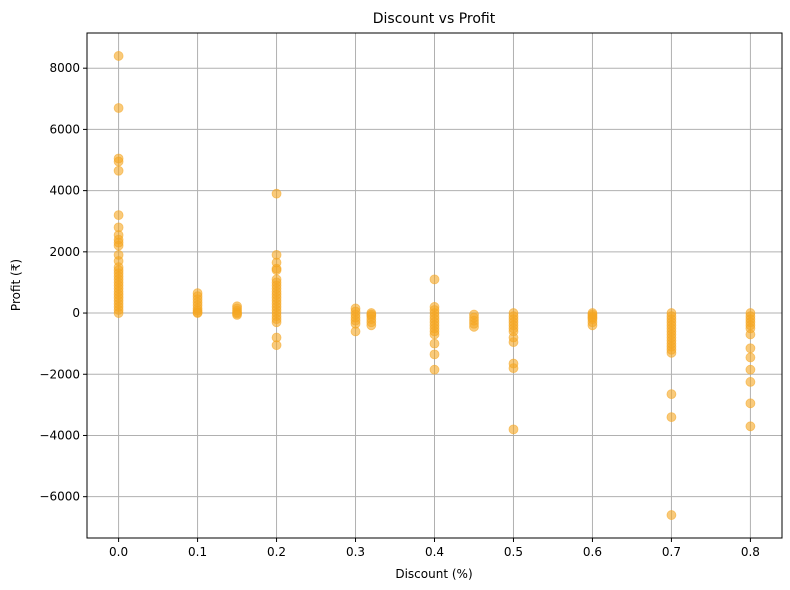 This screenshot has height=590, width=790. I want to click on x-tick-label: 0.7, so click(671, 552).